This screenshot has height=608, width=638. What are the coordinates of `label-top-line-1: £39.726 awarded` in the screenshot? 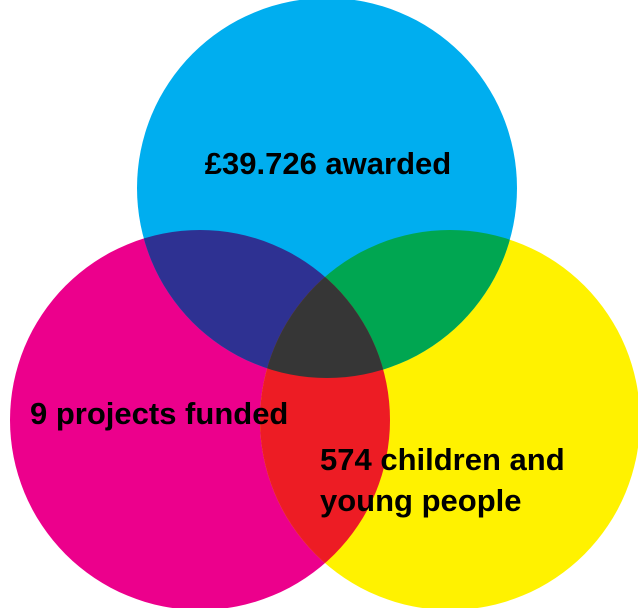 It's located at (328, 163).